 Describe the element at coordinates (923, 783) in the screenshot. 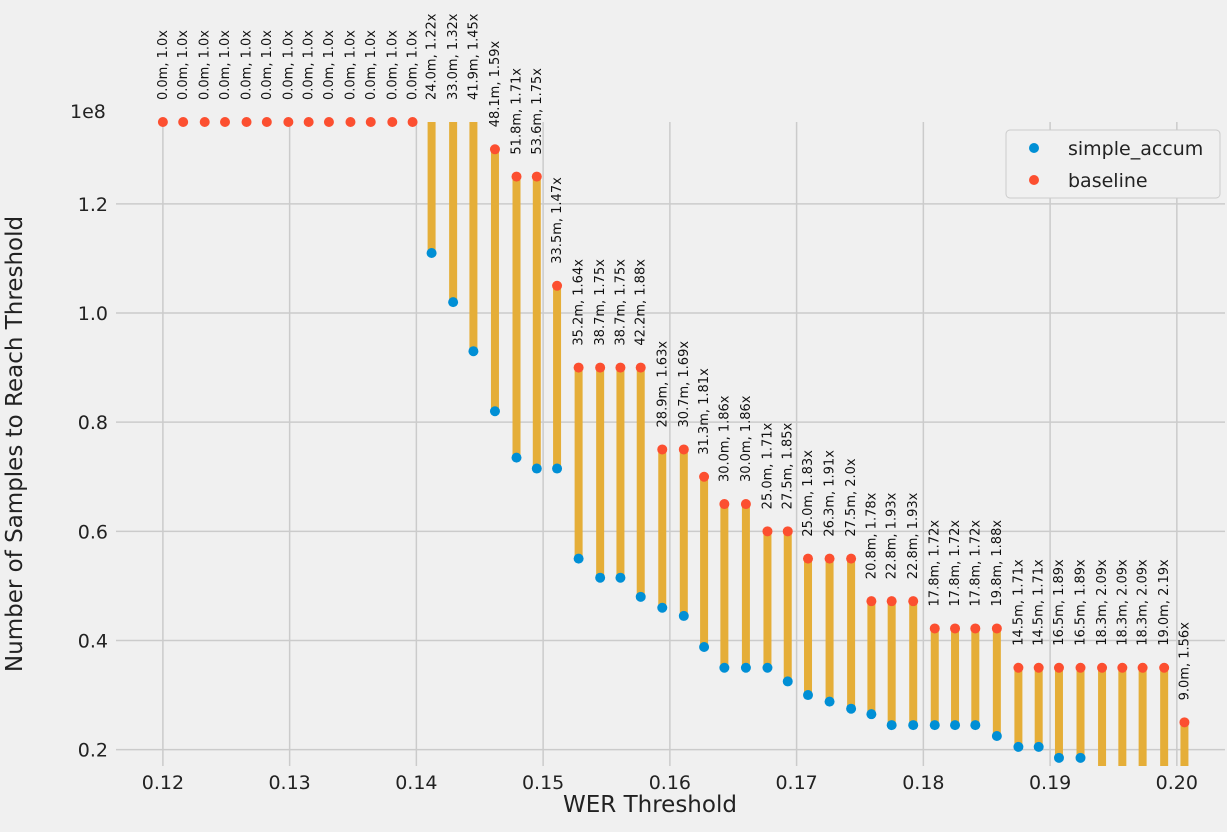

I see `x-tick-label: 0.18` at that location.